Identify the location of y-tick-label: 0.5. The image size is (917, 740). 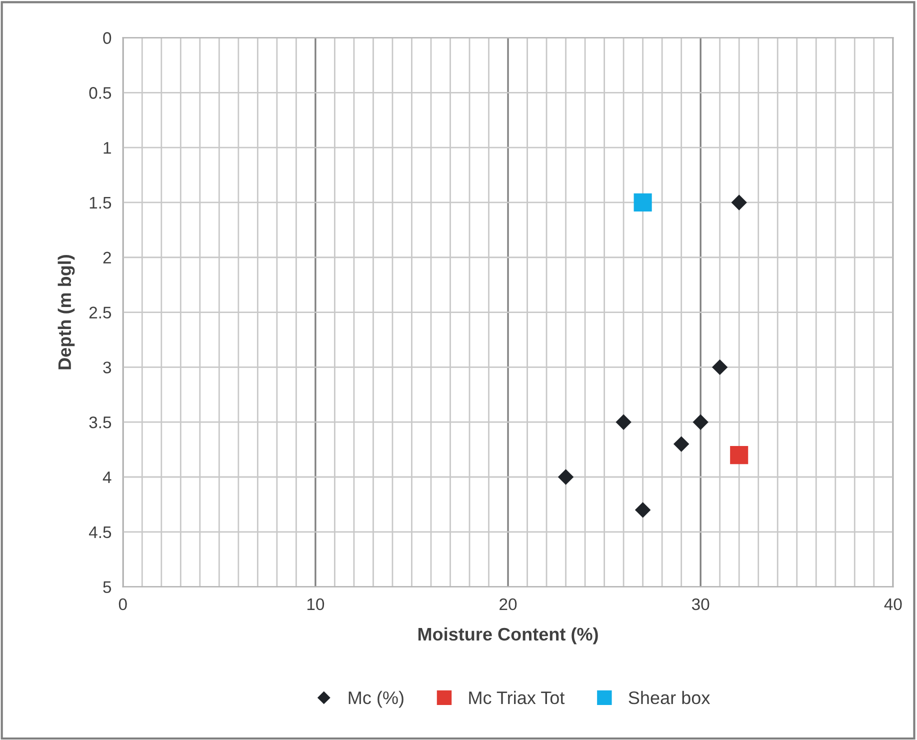
(100, 93).